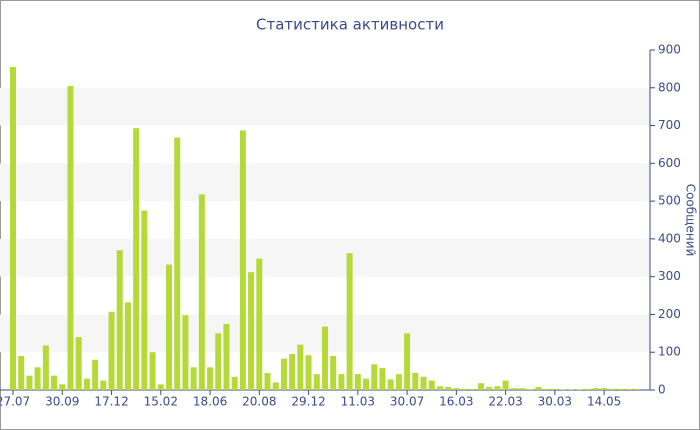 This screenshot has width=700, height=430. Describe the element at coordinates (669, 87) in the screenshot. I see `y-tick-label: 800` at that location.